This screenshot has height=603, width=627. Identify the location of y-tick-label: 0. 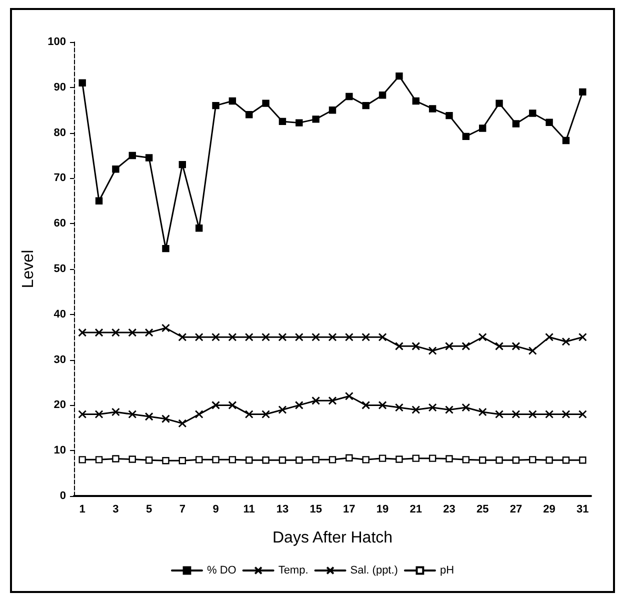
(63, 496).